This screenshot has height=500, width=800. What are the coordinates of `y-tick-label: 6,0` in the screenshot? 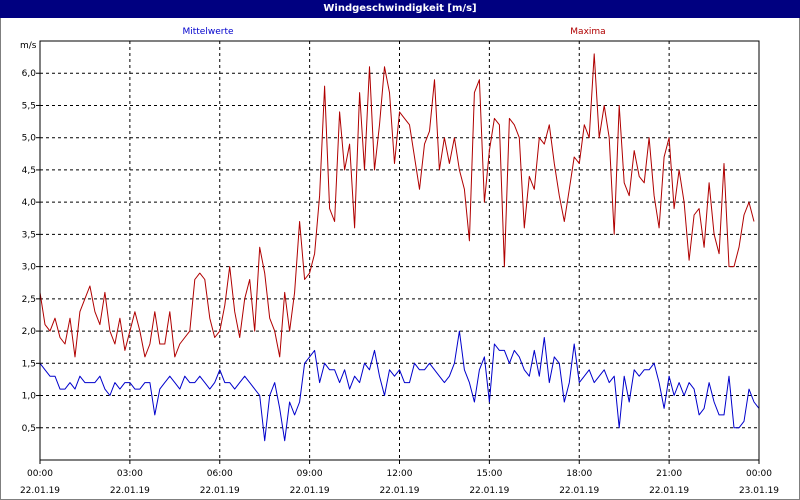 It's located at (29, 74).